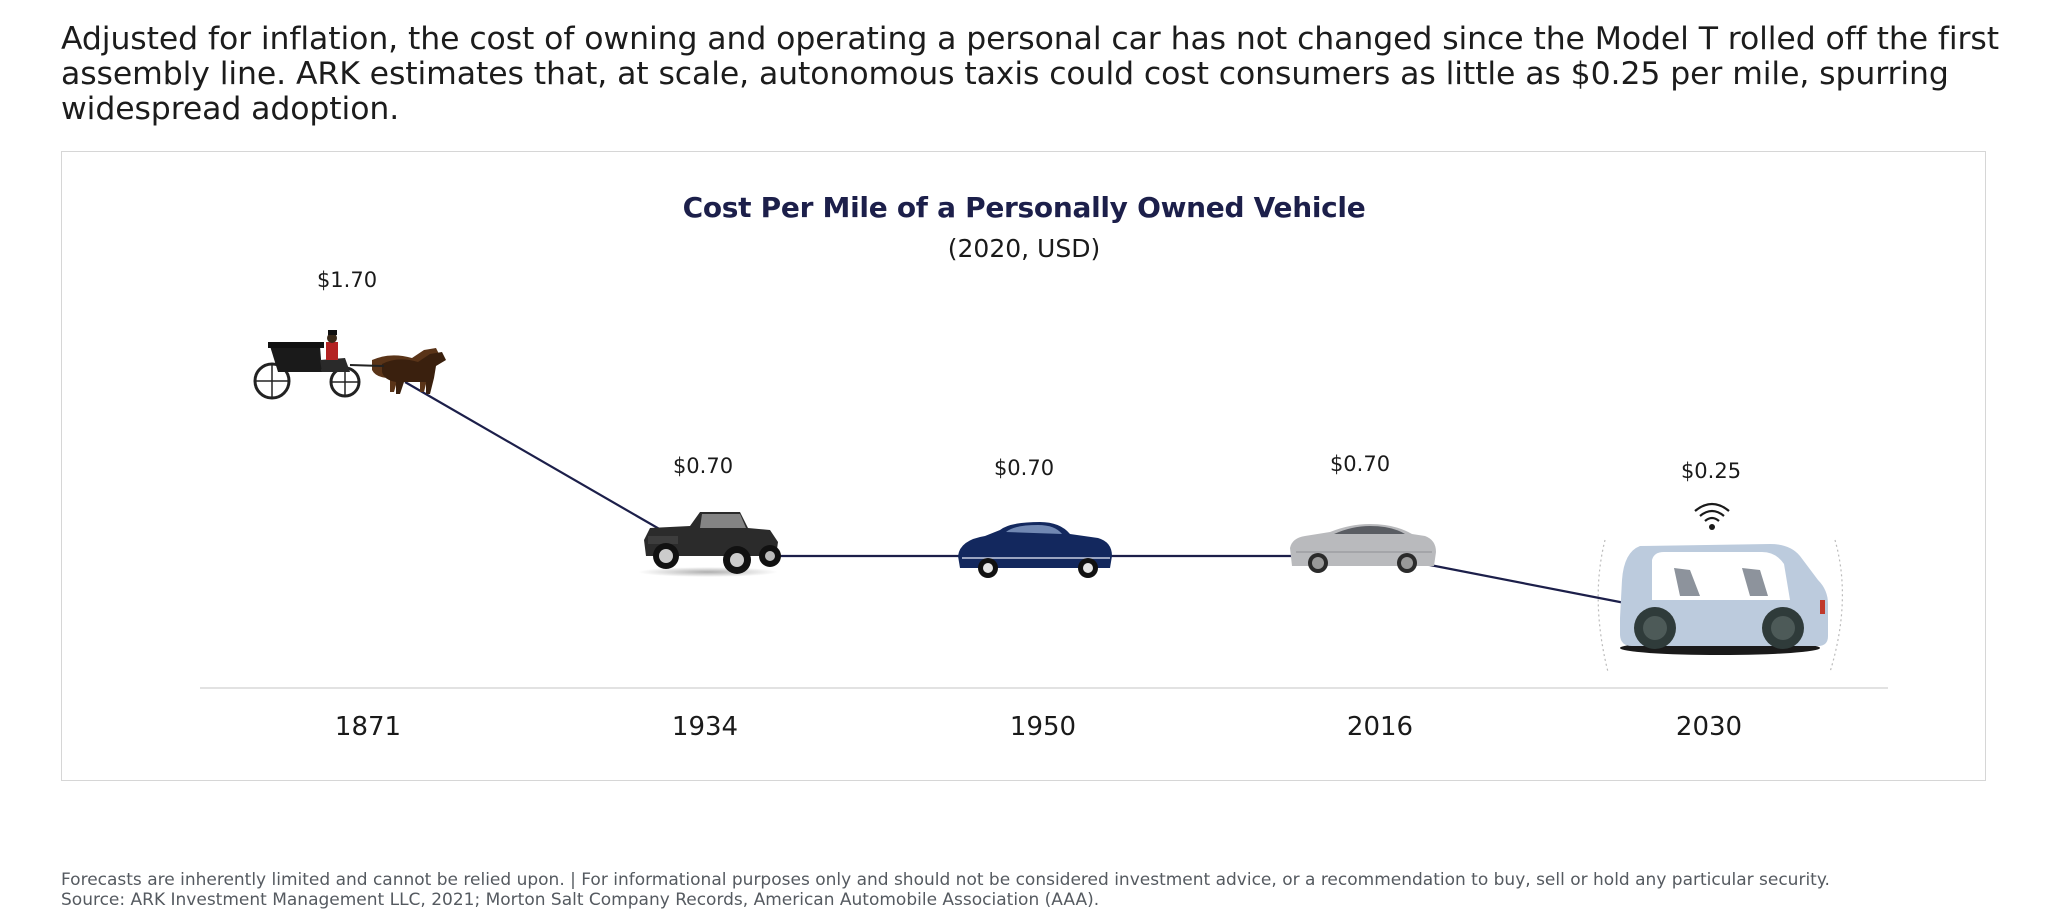  Describe the element at coordinates (349, 365) in the screenshot. I see `horse-carriage-icon` at that location.